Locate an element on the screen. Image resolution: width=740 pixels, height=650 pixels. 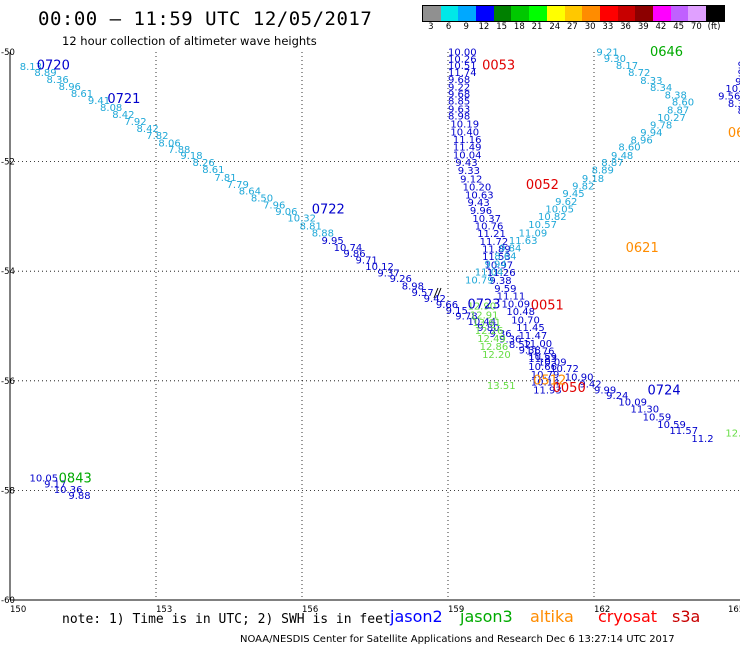
swh-value-label: 7.82 is located at coordinates (157, 136).